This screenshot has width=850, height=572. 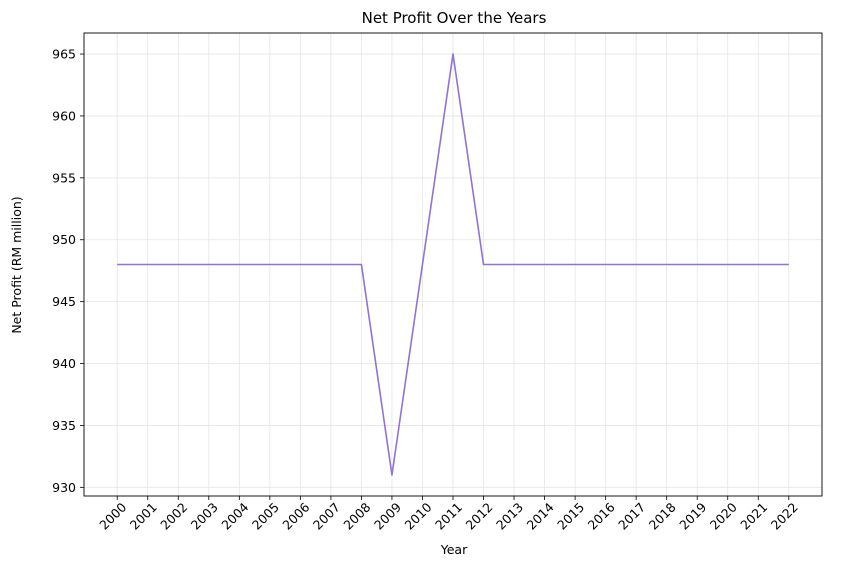 What do you see at coordinates (68, 271) in the screenshot?
I see `y-axis: 930 935 940 945 950 955 960 965` at bounding box center [68, 271].